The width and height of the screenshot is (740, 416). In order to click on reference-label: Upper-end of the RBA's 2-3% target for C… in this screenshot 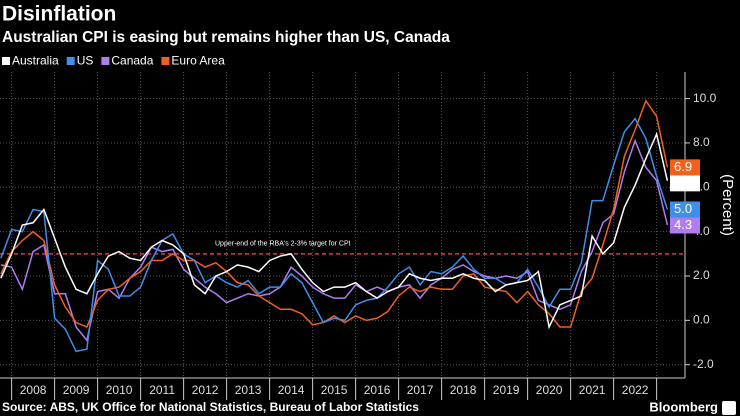, I will do `click(283, 244)`.